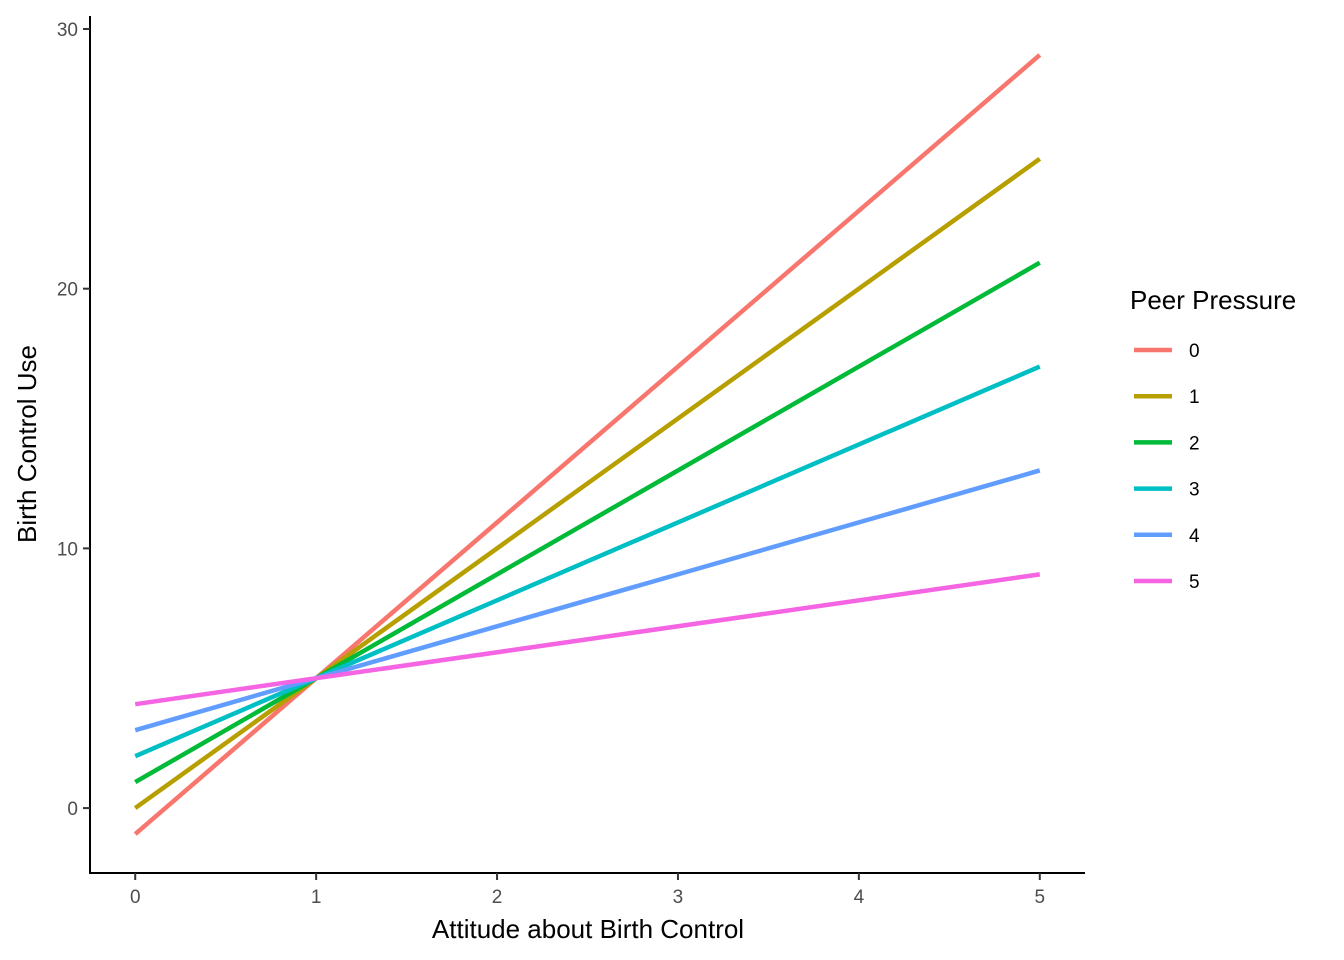  What do you see at coordinates (1194, 397) in the screenshot?
I see `legend-label-1: 1` at bounding box center [1194, 397].